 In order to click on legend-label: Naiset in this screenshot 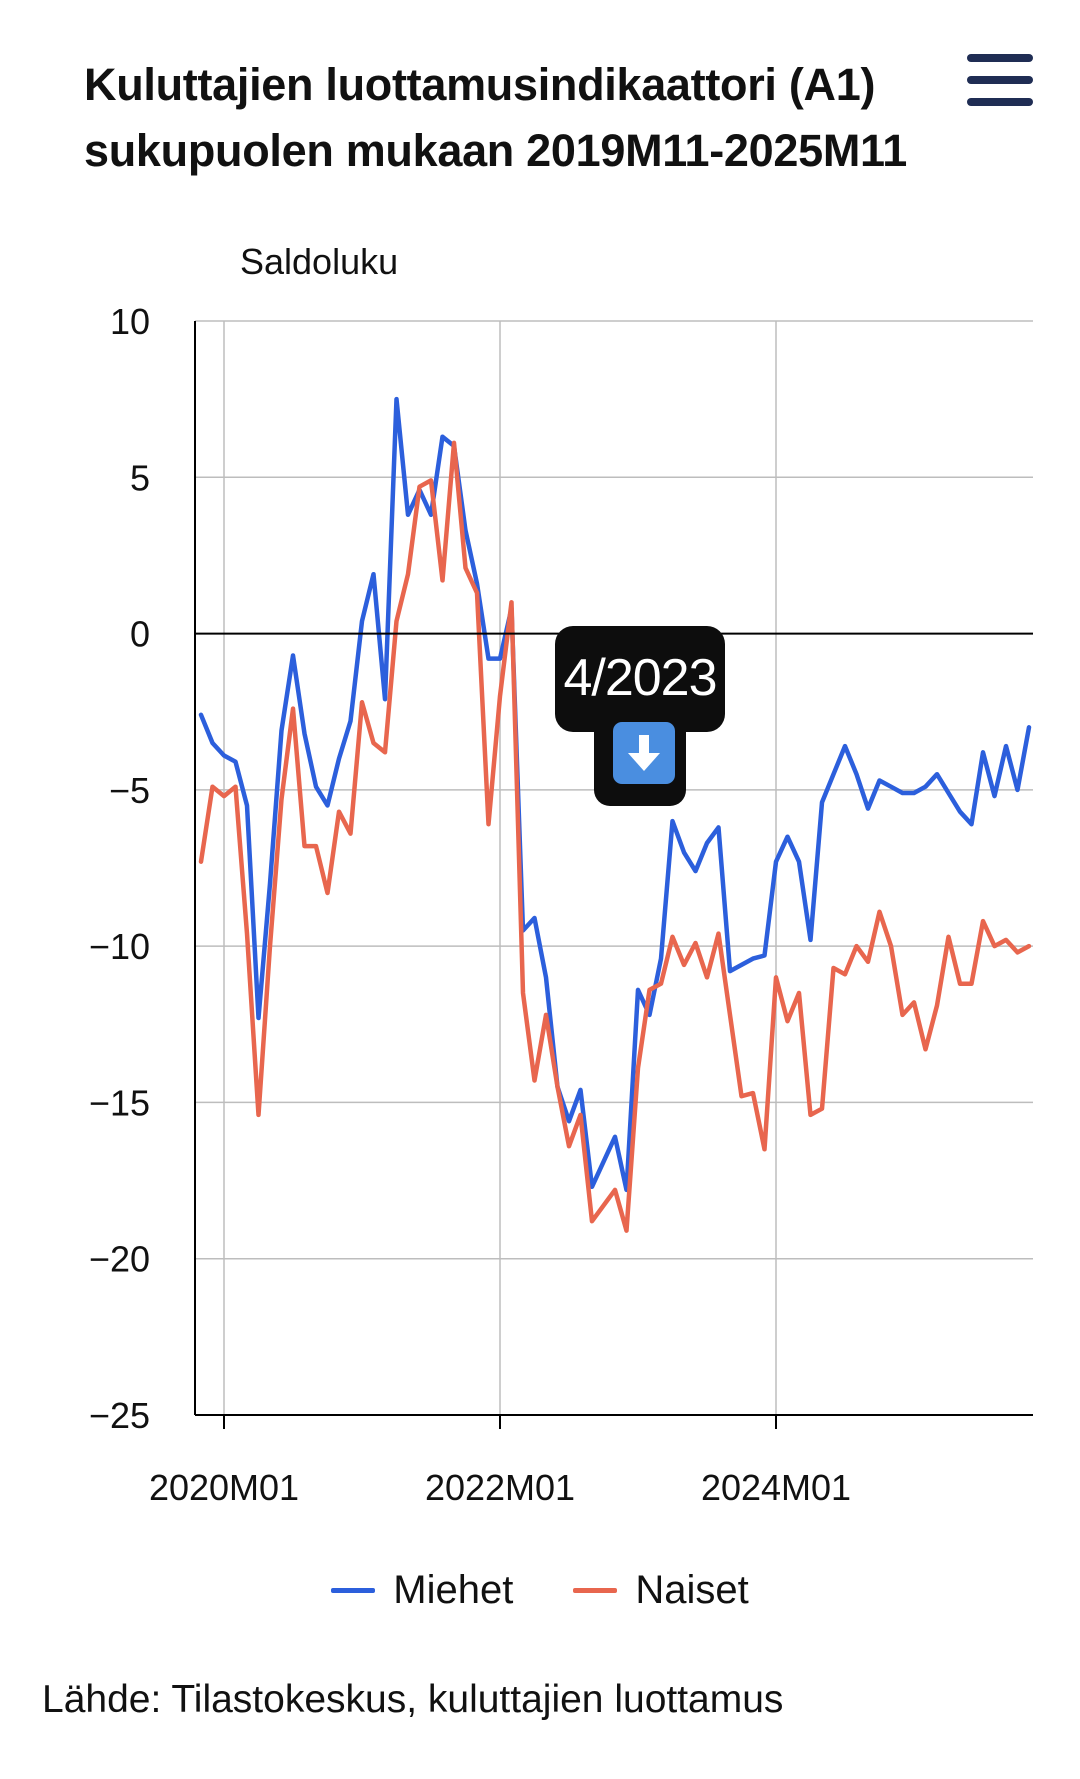, I will do `click(692, 1590)`.